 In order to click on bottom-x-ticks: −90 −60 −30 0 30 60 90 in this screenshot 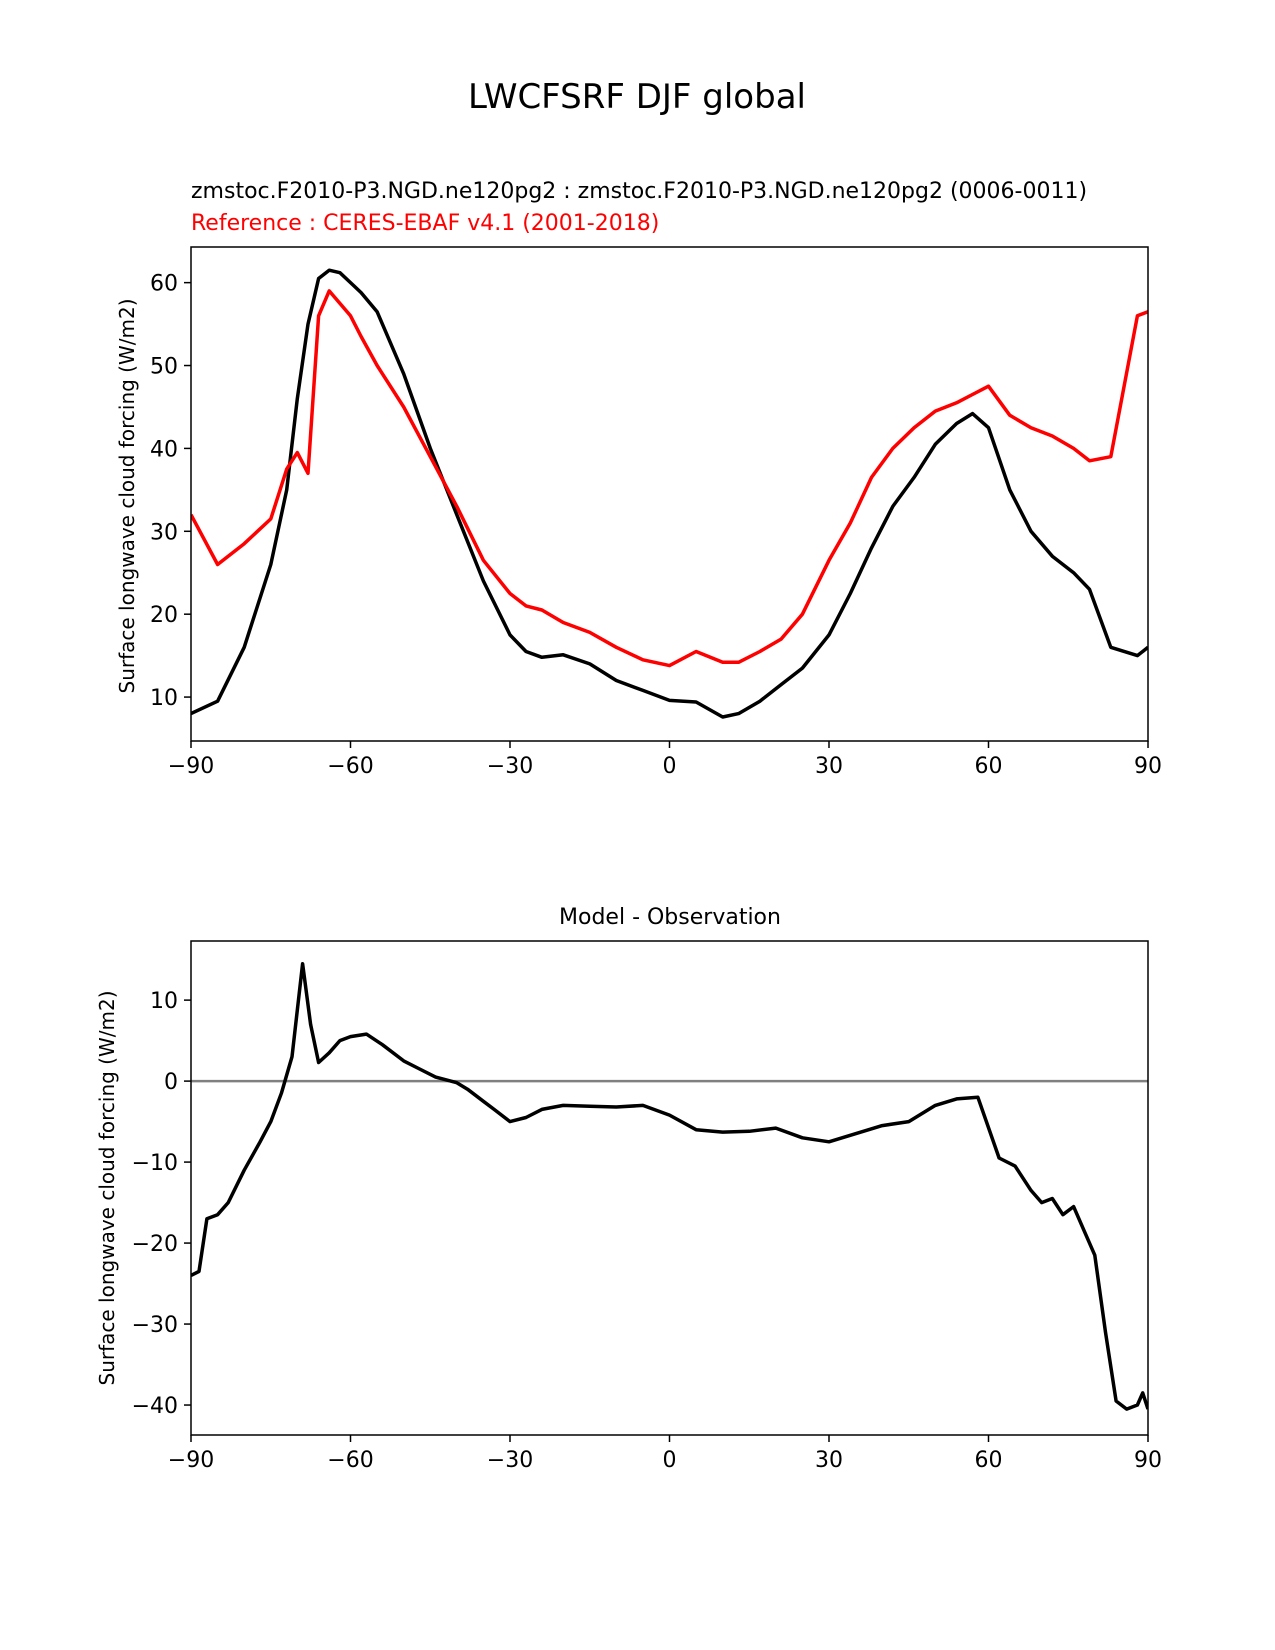, I will do `click(665, 1454)`.